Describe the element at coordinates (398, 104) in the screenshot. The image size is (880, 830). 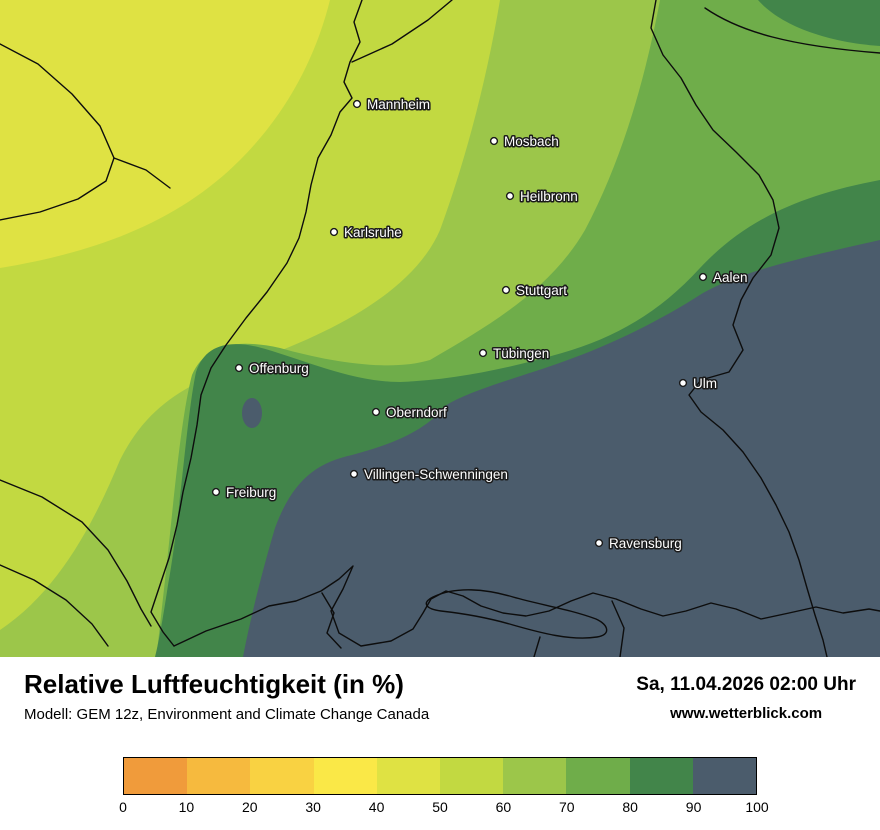
I see `city-label: Mannheim` at that location.